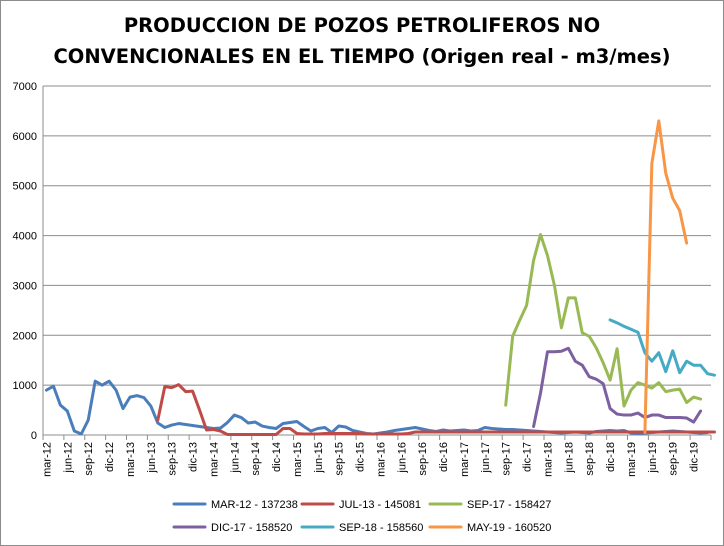  What do you see at coordinates (68, 458) in the screenshot?
I see `x-tick-label: jun-12` at bounding box center [68, 458].